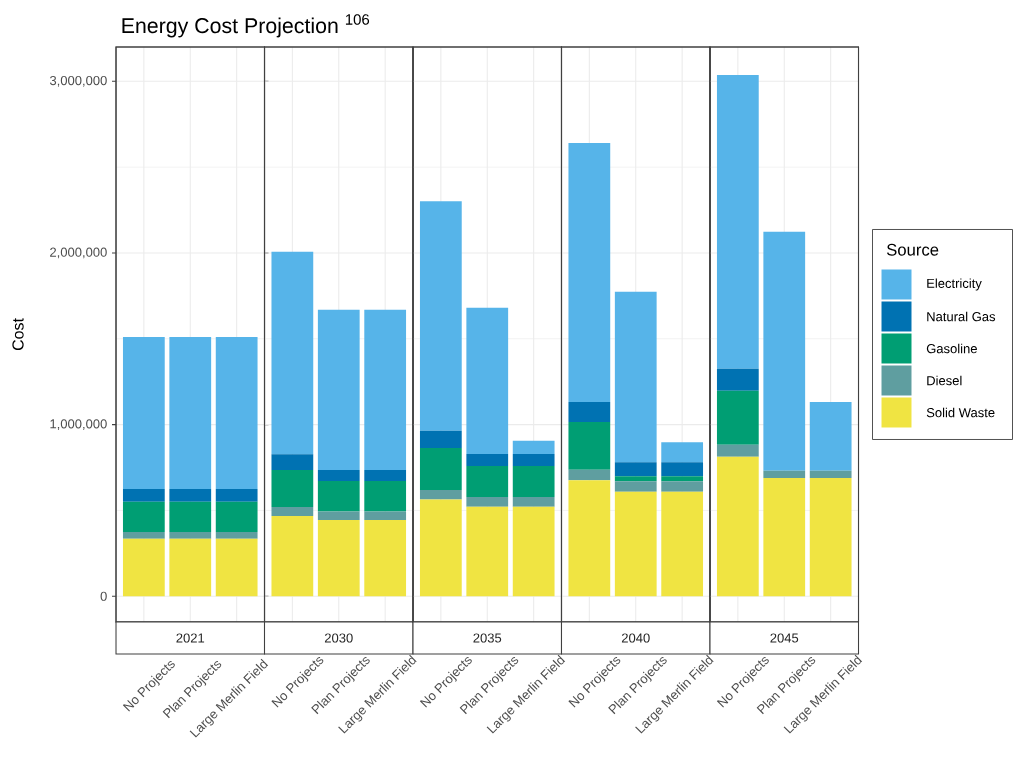  What do you see at coordinates (960, 412) in the screenshot?
I see `legend-label: Solid Waste` at bounding box center [960, 412].